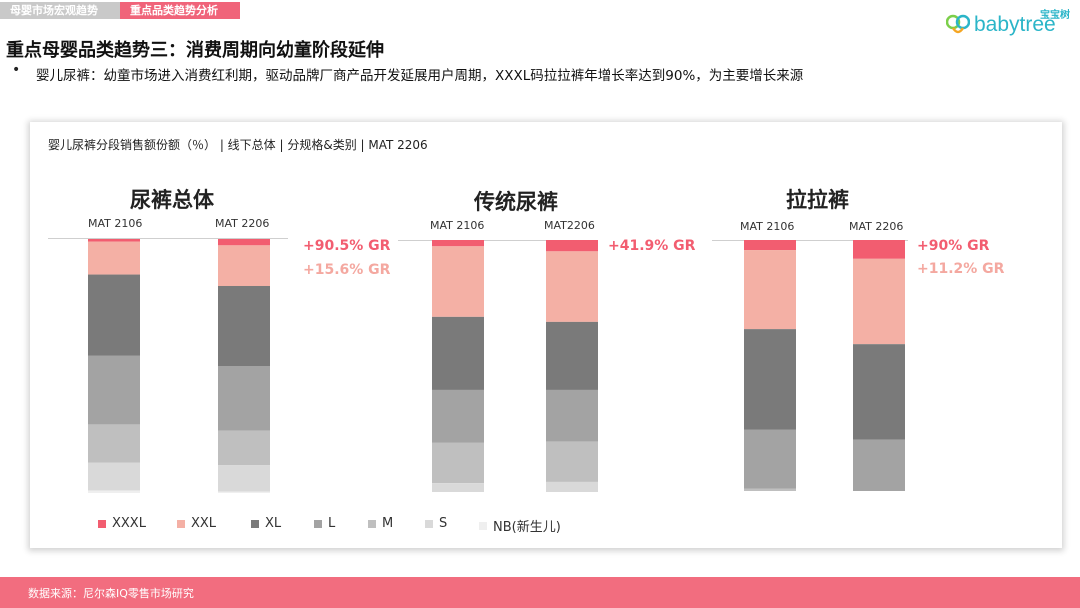 Image resolution: width=1080 pixels, height=608 pixels. I want to click on bar-segment-m-g1-b0, so click(458, 463).